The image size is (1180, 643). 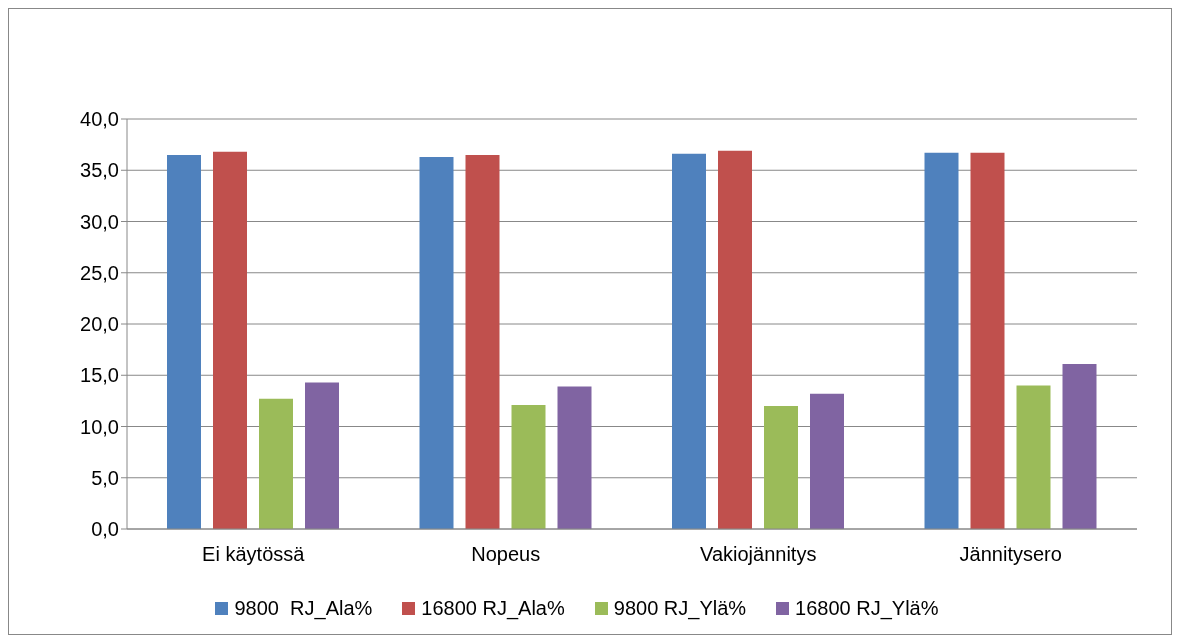 I want to click on y-tick-label: 40,0, so click(x=99, y=119).